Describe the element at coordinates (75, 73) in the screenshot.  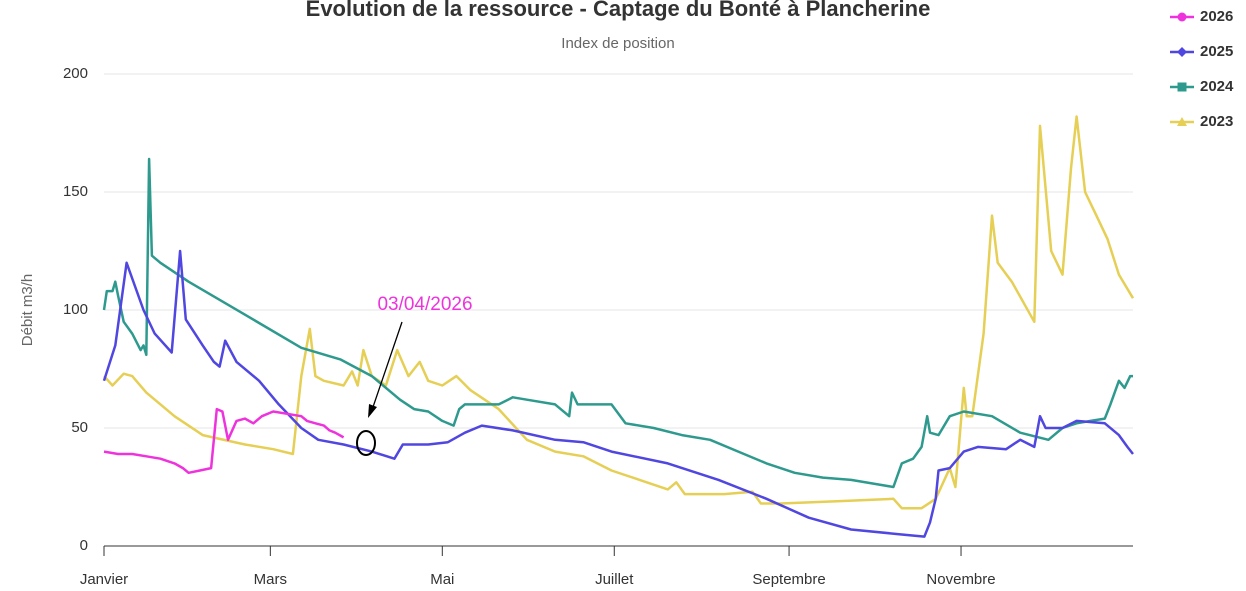
I see `y-tick-label: 200` at that location.